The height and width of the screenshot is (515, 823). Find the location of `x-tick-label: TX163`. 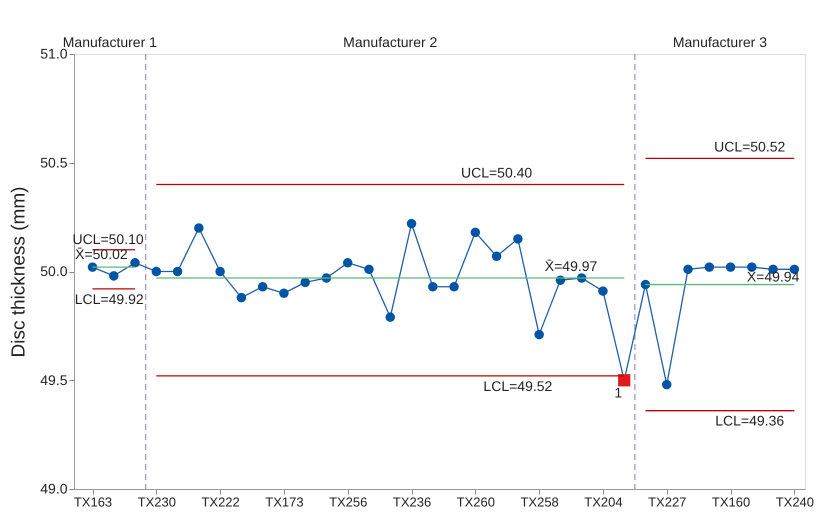

x-tick-label: TX163 is located at coordinates (93, 502).